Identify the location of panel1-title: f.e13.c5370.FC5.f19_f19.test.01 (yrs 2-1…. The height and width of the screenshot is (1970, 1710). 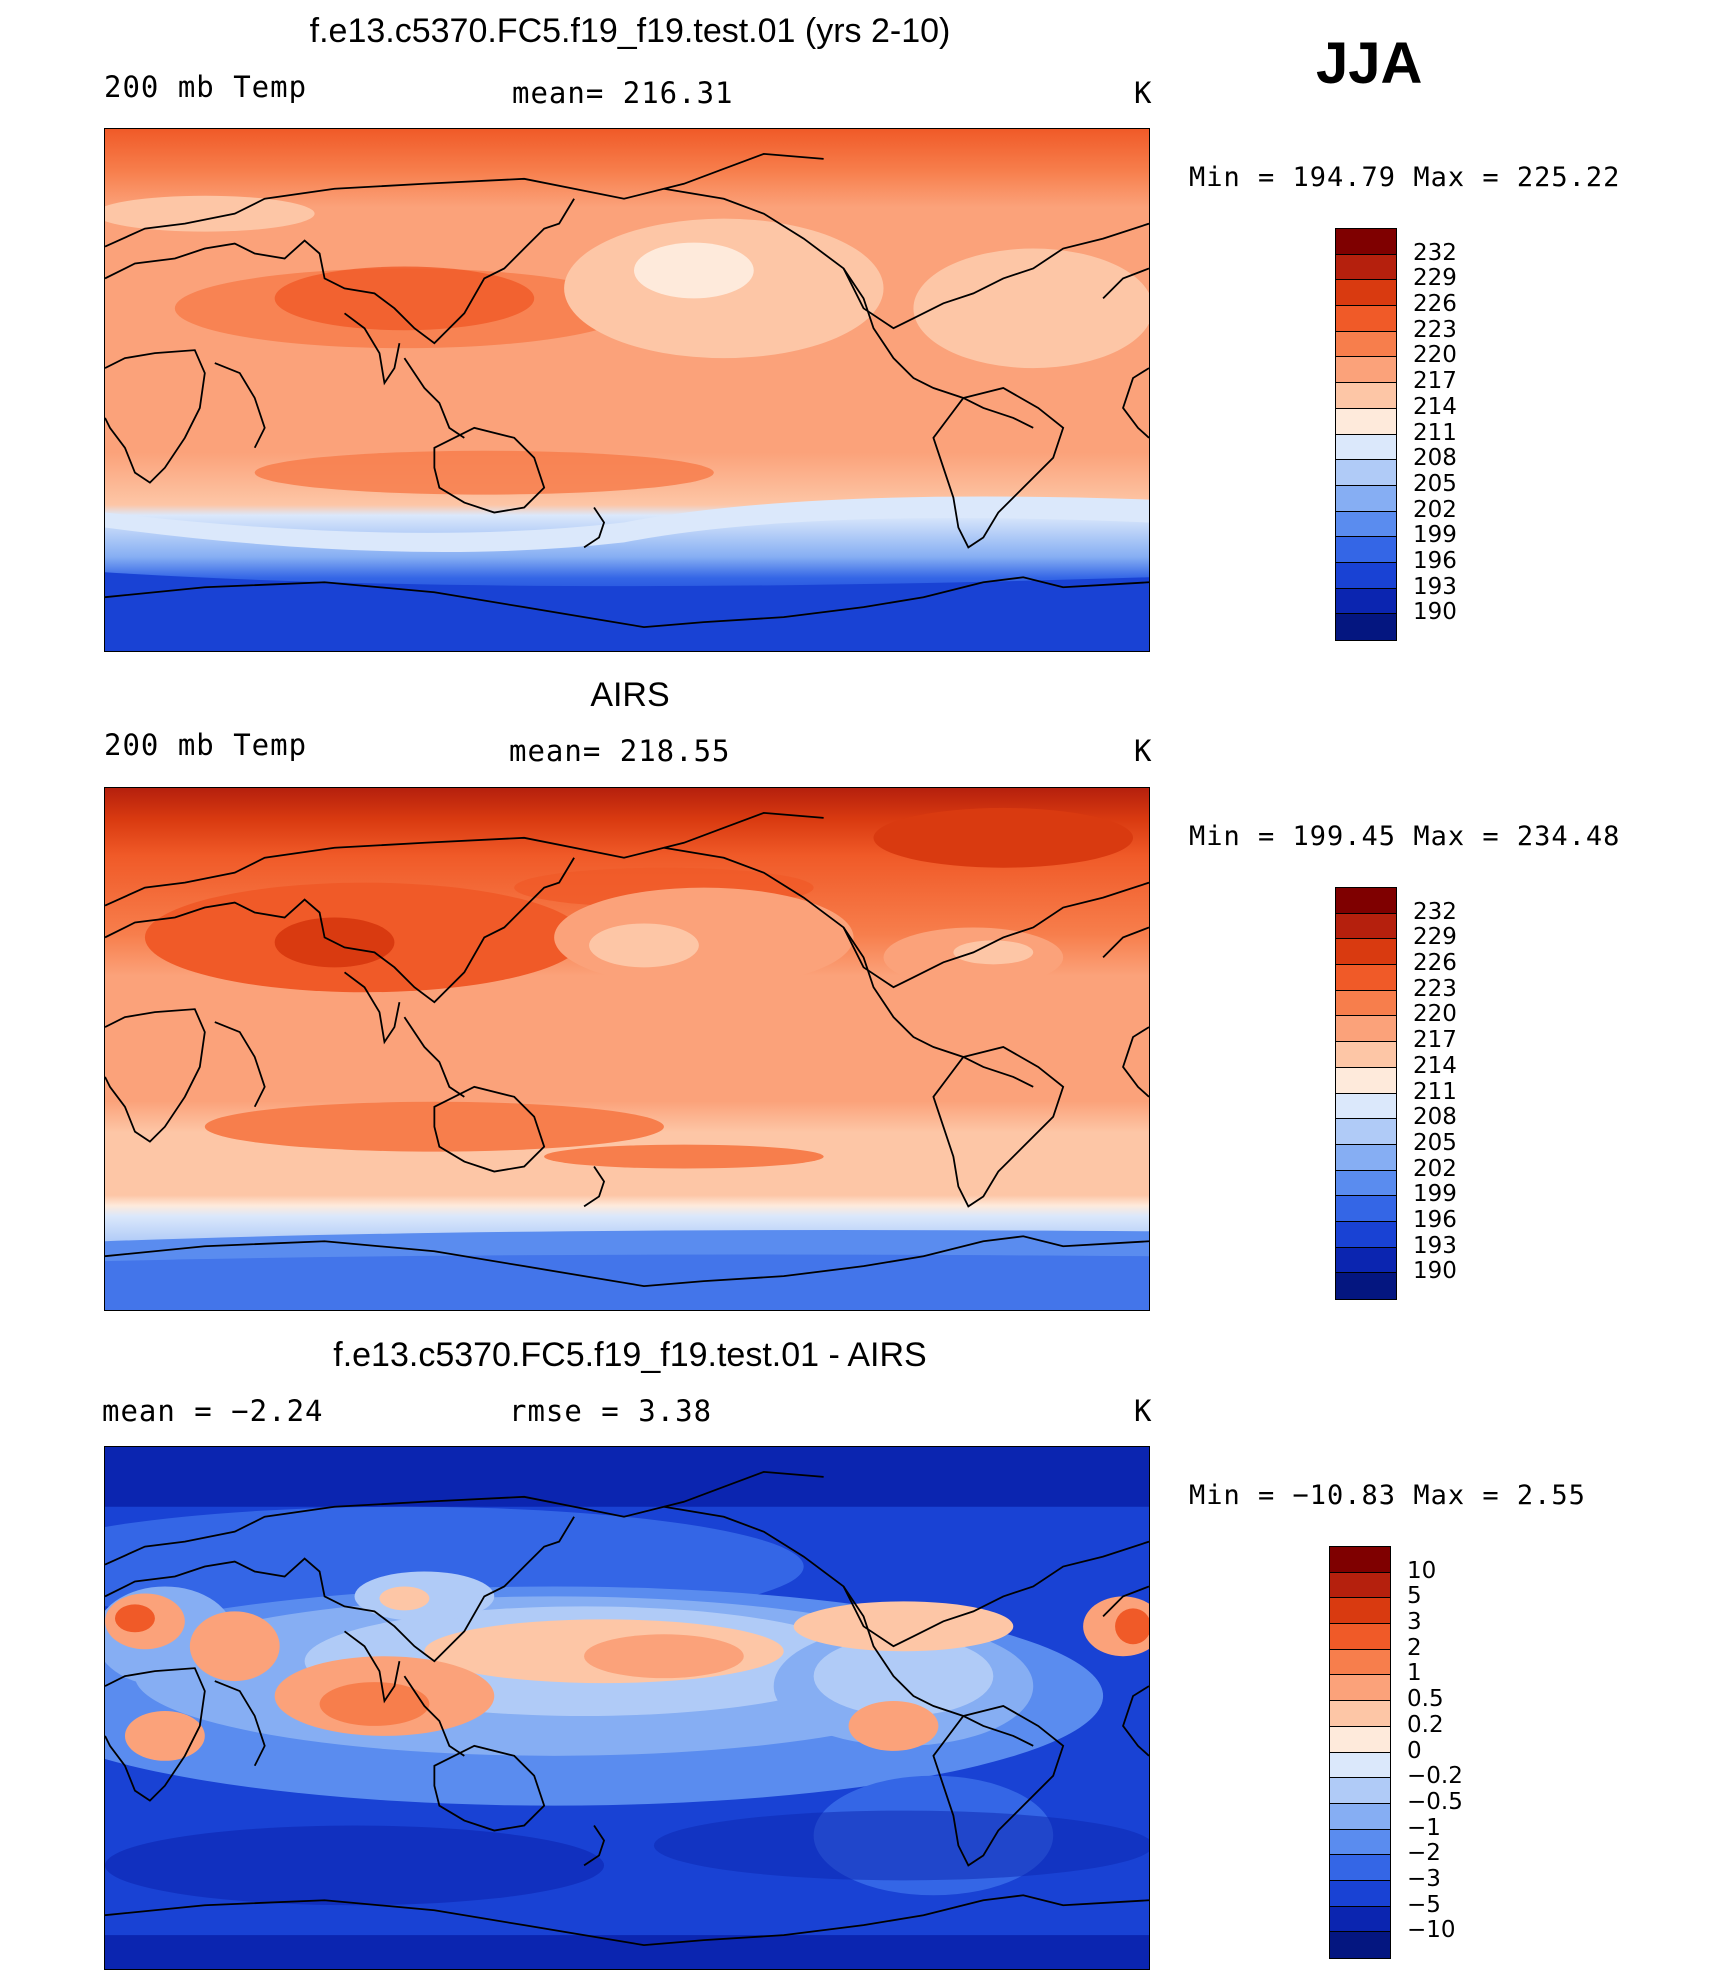
(630, 31).